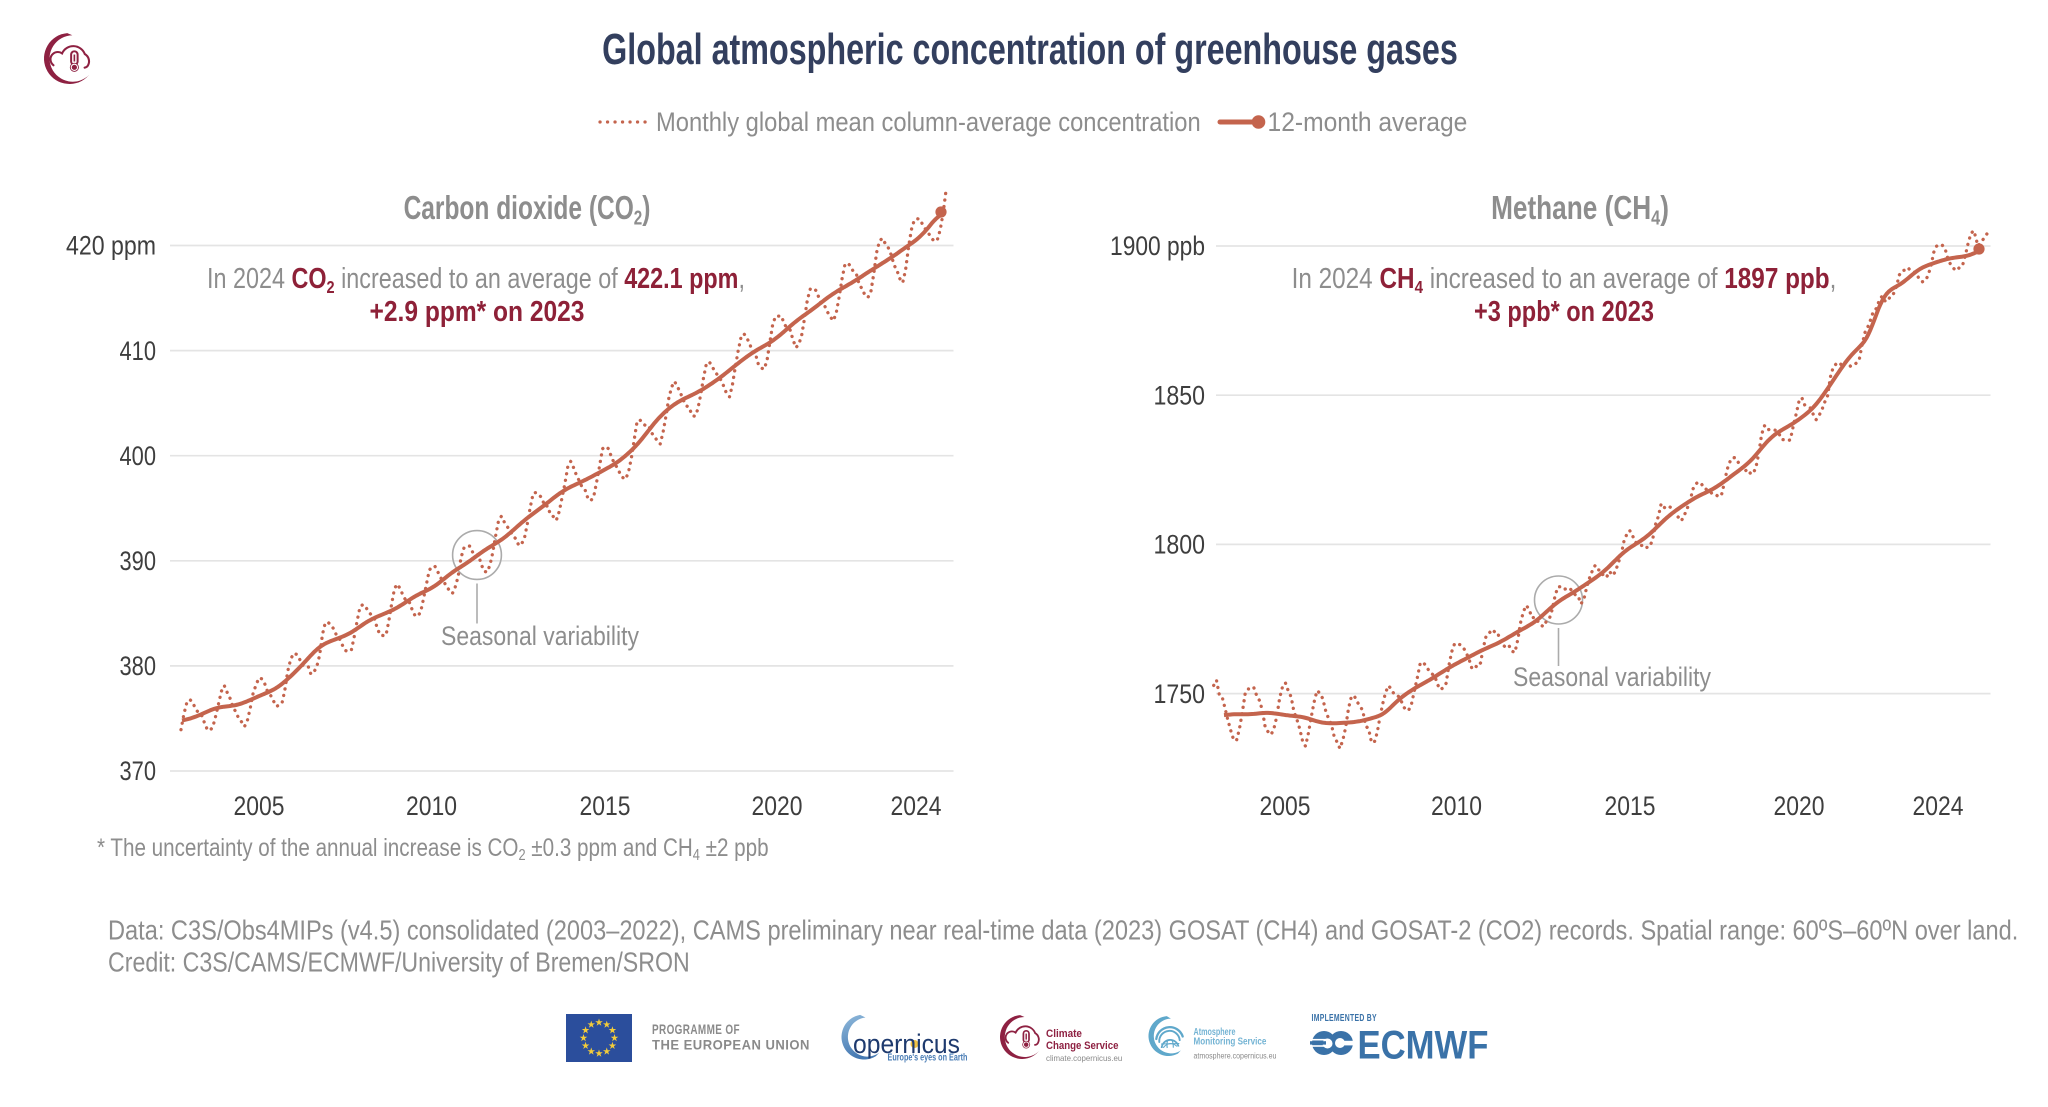 The image size is (2048, 1107). I want to click on svg-text: 370, so click(138, 772).